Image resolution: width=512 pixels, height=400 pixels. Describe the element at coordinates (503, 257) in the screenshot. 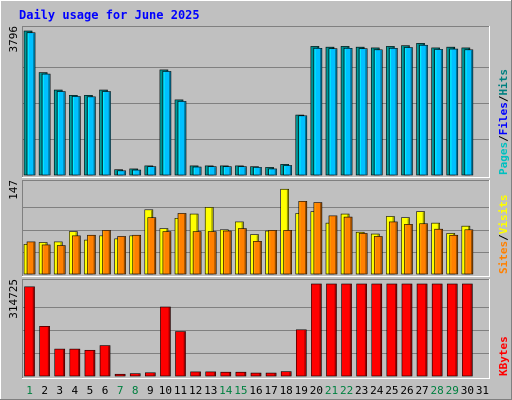

I see `legend-entry: Sites` at that location.